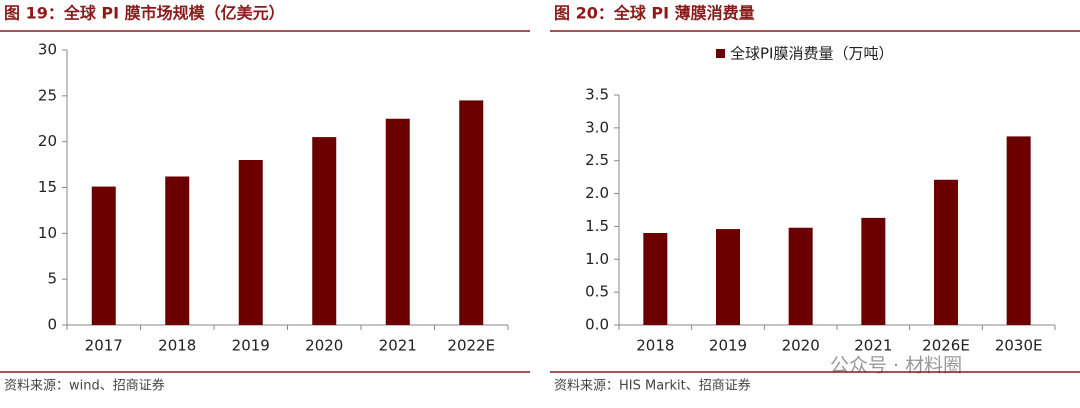  I want to click on y-tick-label: 0.0, so click(597, 325).